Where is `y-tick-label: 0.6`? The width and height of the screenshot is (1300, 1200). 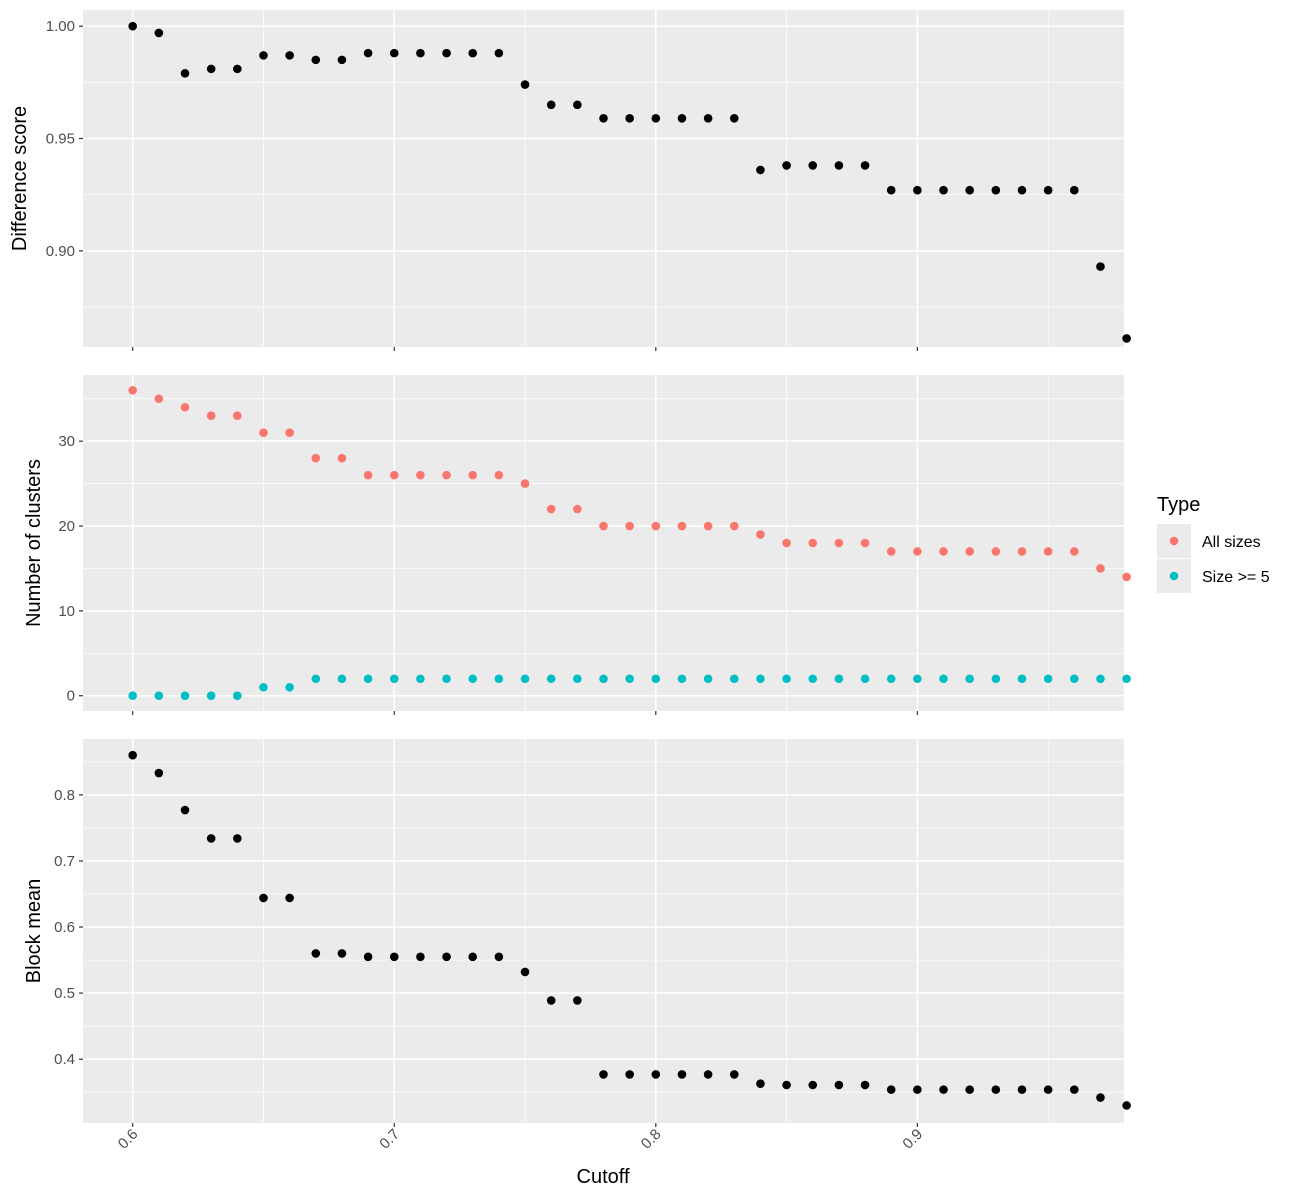
y-tick-label: 0.6 is located at coordinates (64, 927).